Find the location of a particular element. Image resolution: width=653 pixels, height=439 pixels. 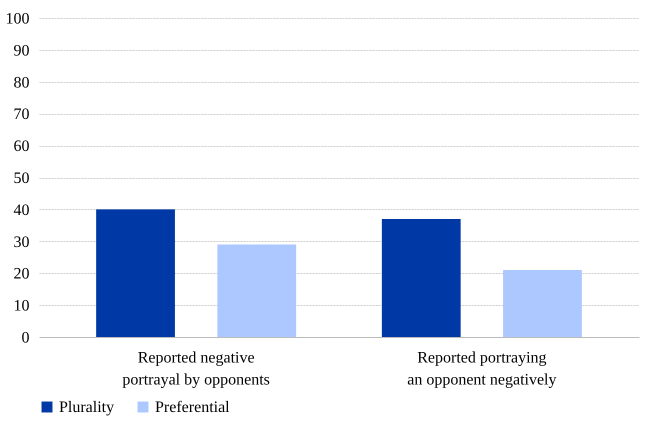

y-tick-label: 60 is located at coordinates (22, 147).